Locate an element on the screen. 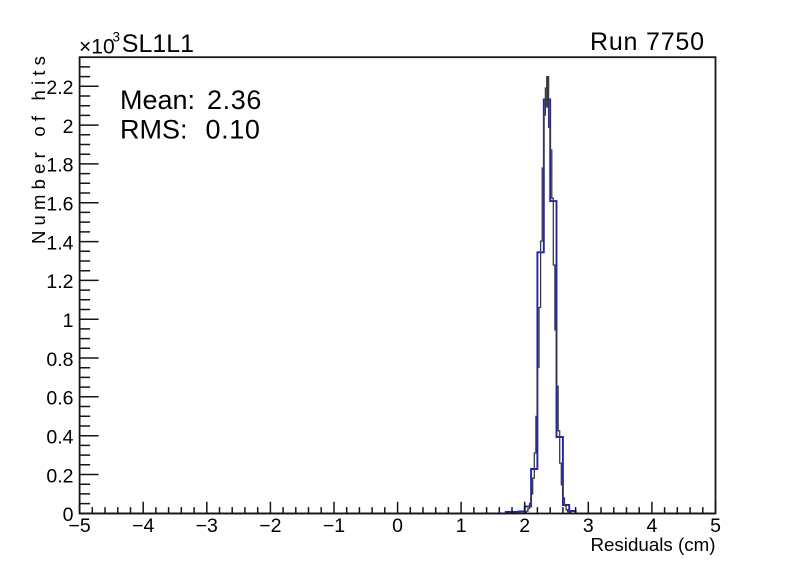  svg-text: 2.36 is located at coordinates (234, 100).